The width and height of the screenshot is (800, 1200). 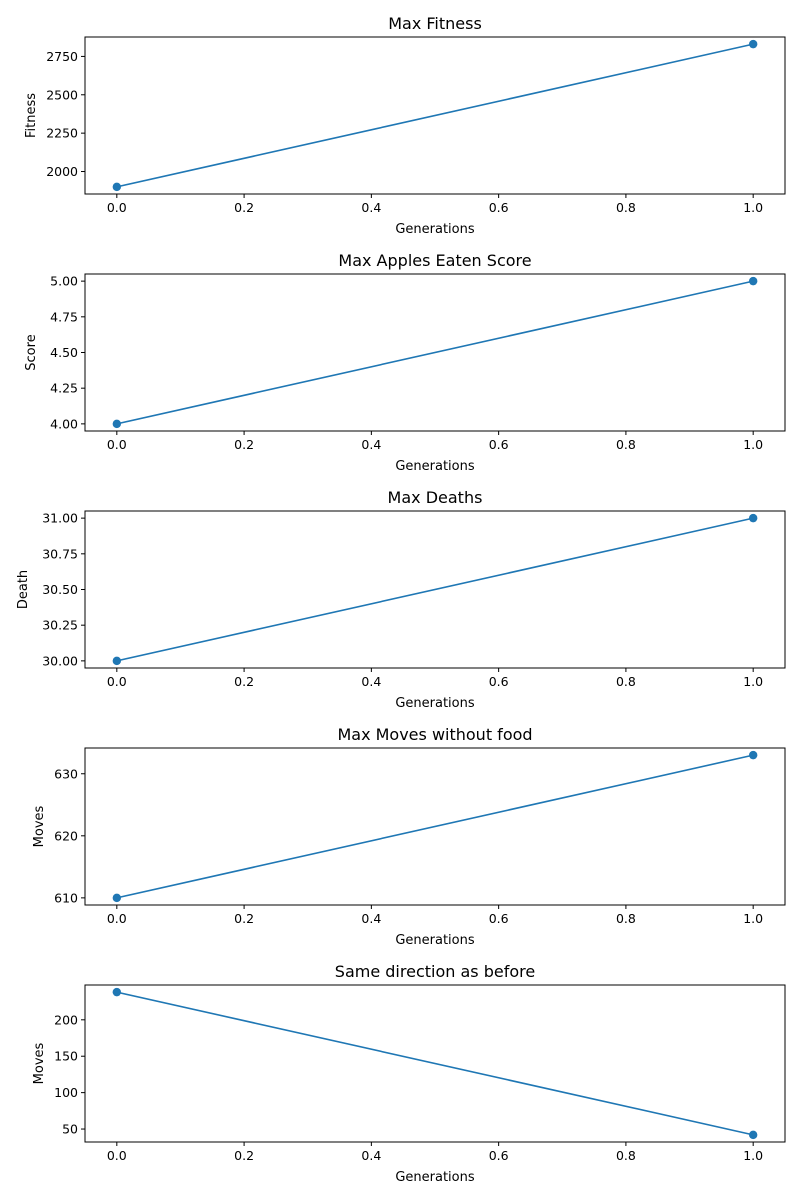 What do you see at coordinates (434, 734) in the screenshot?
I see `chart-title: Max Moves without food` at bounding box center [434, 734].